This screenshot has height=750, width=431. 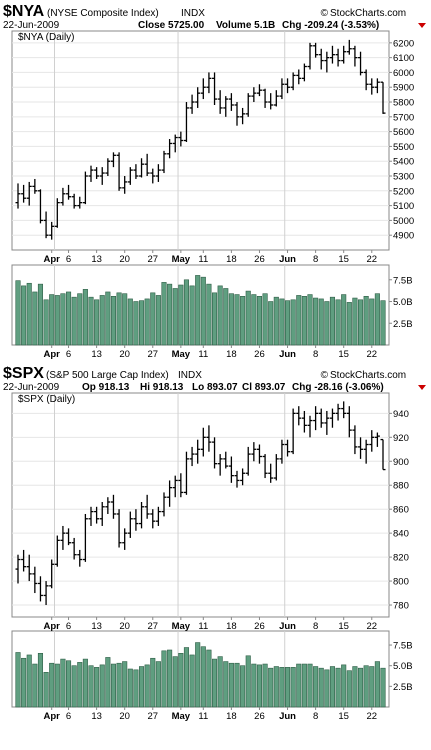 What do you see at coordinates (124, 626) in the screenshot?
I see `spx-xtick-label: 20` at bounding box center [124, 626].